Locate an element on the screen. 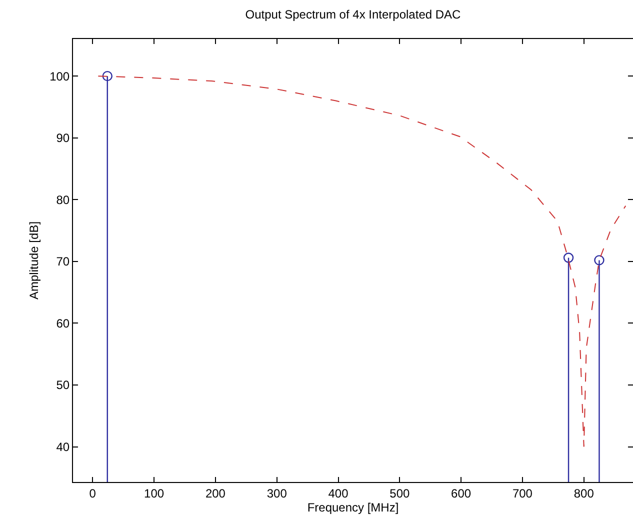 The height and width of the screenshot is (531, 633). y-tick-label: 100 is located at coordinates (60, 76).